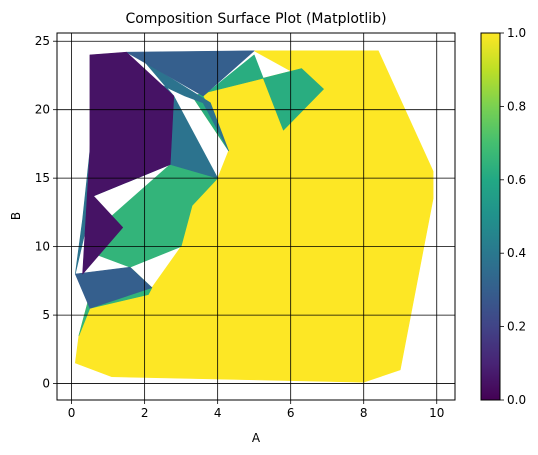 The height and width of the screenshot is (455, 538). I want to click on chart-title: Composition Surface Plot (Matplotlib), so click(255, 19).